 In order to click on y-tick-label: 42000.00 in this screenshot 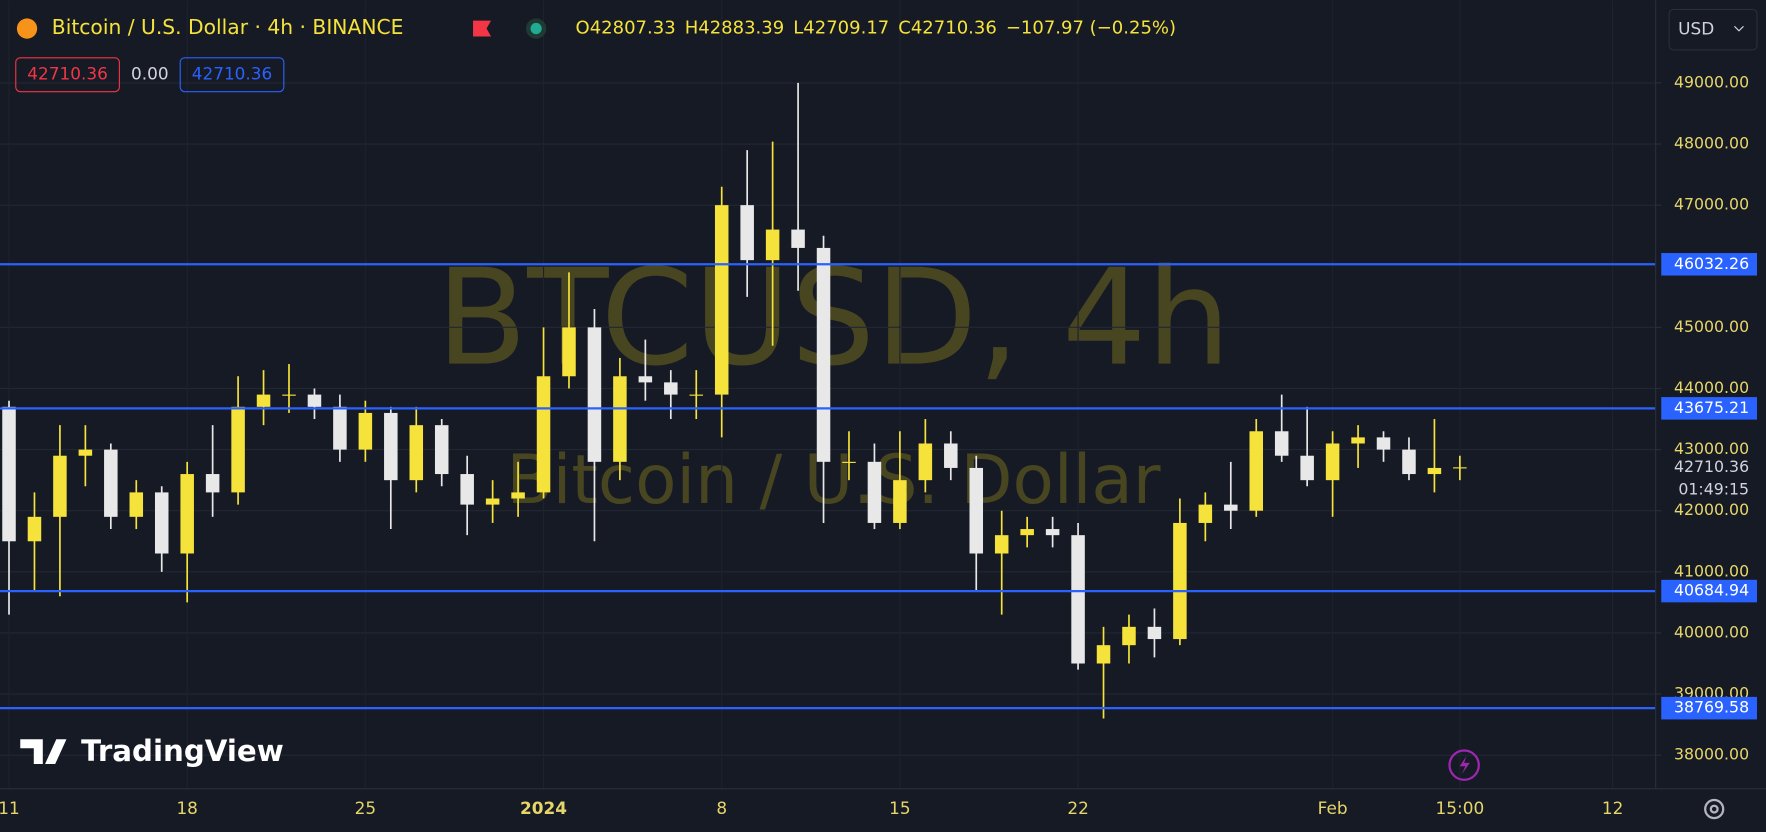, I will do `click(1711, 509)`.